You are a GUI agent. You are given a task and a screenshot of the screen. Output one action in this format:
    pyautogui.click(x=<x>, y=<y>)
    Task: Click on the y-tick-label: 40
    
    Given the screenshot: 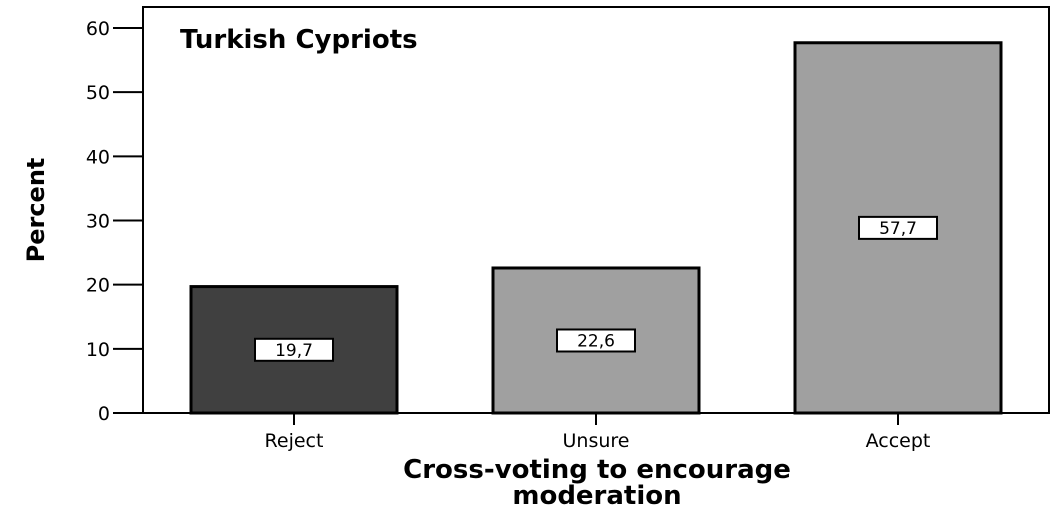 What is the action you would take?
    pyautogui.click(x=98, y=157)
    